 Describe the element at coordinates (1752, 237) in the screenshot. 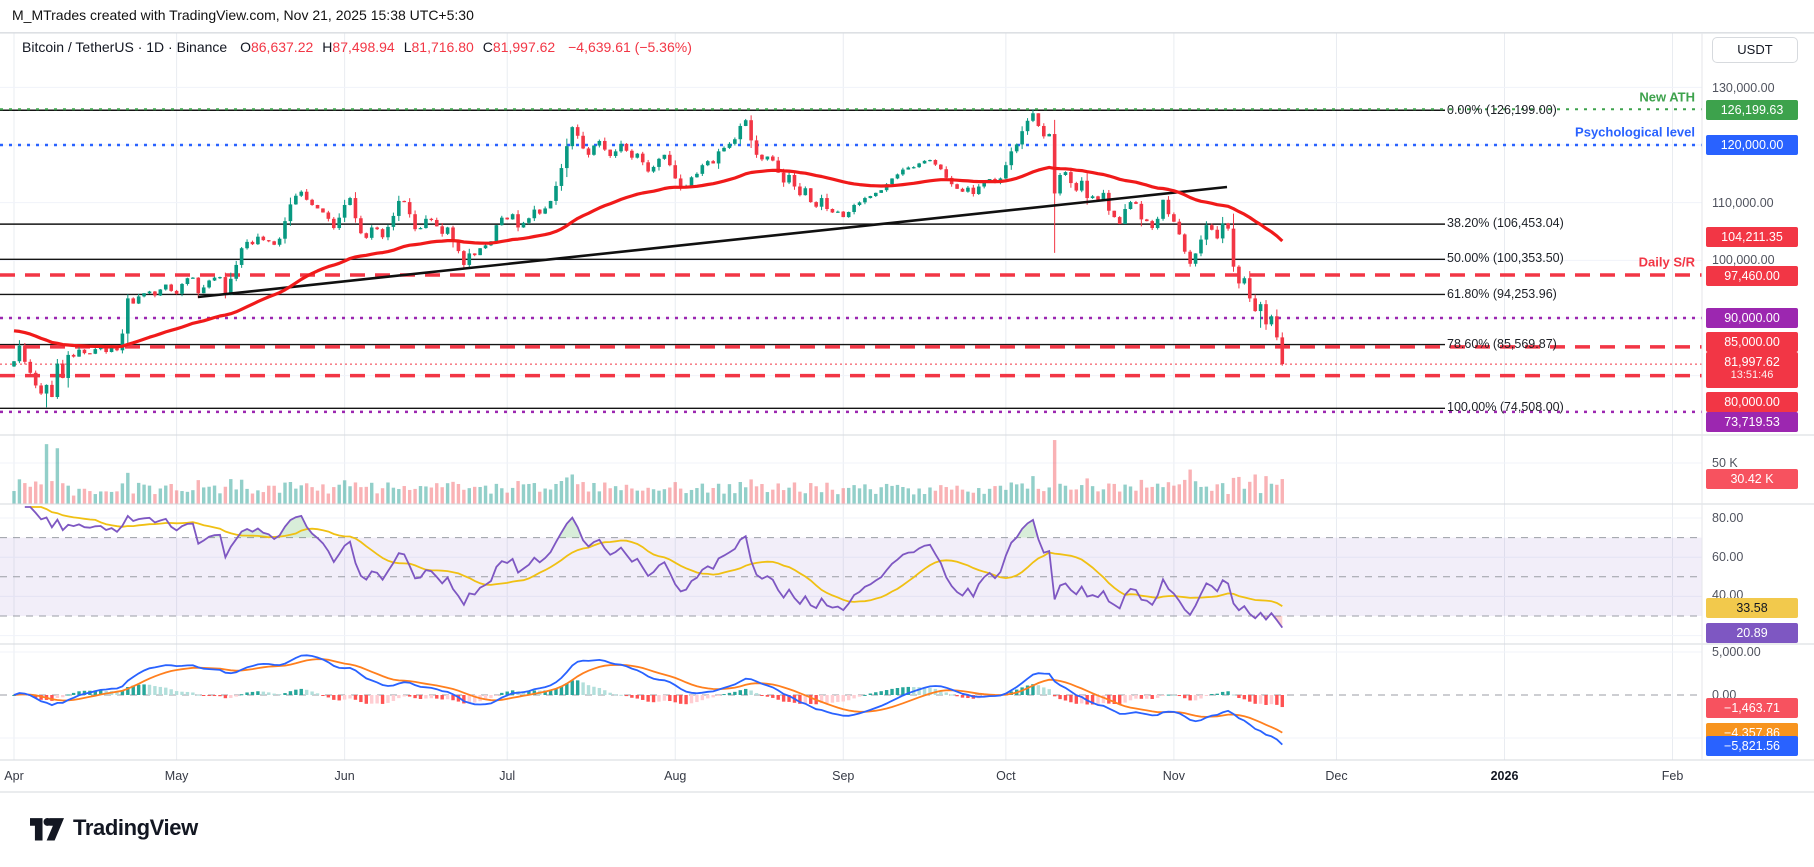

I see `price-label-box: 104,211.35` at that location.